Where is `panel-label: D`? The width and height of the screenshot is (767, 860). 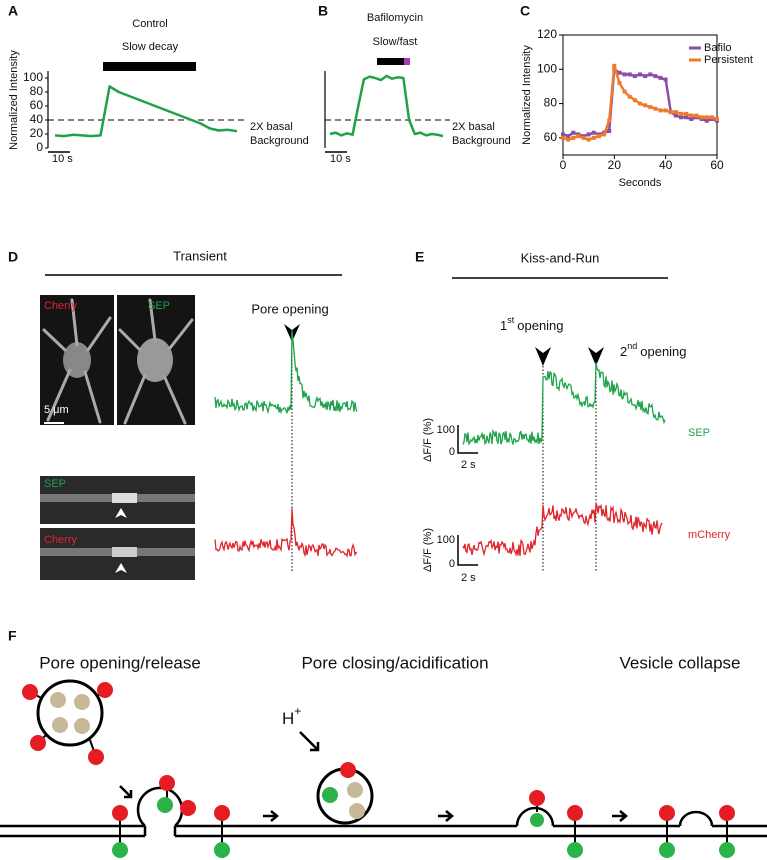
panel-label: D is located at coordinates (13, 257).